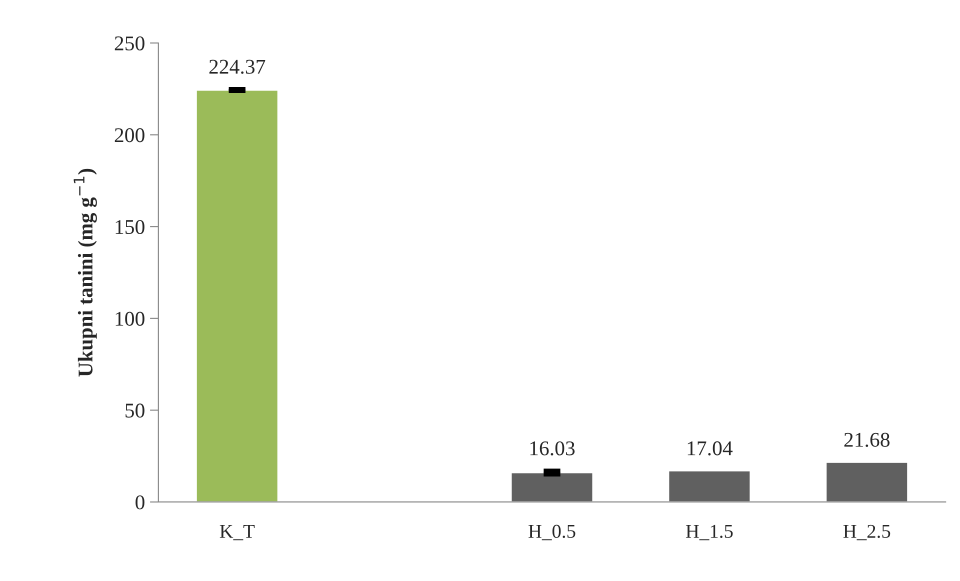 Image resolution: width=960 pixels, height=581 pixels. I want to click on y-axis-title: Ukupni tanini (mg g$^{−1}$), so click(85, 272).